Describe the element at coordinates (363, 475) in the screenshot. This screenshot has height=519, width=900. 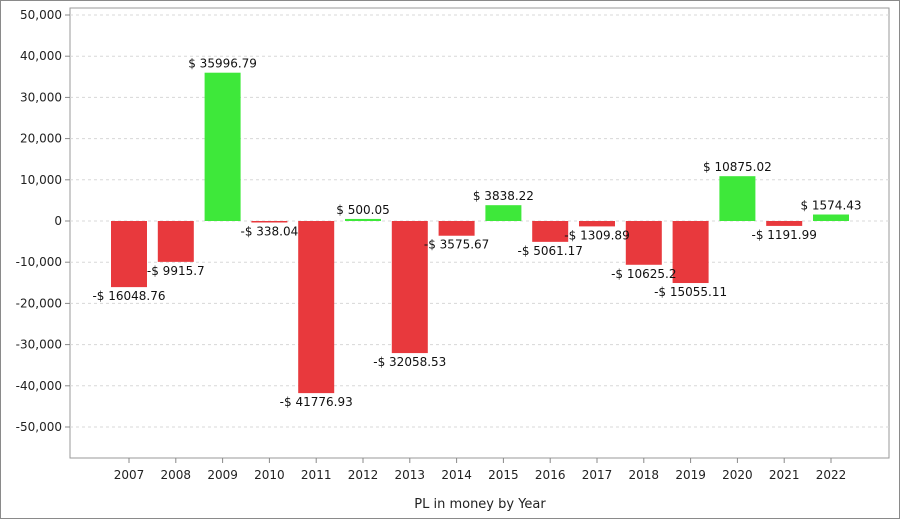
I see `x-tick-label: 2012` at that location.